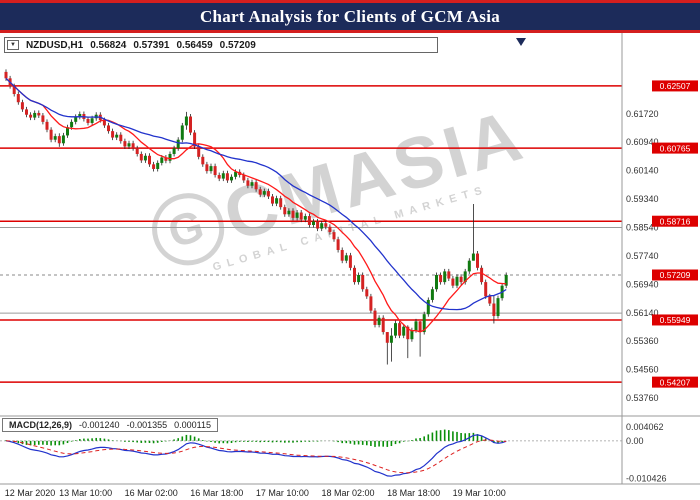 The width and height of the screenshot is (700, 500). Describe the element at coordinates (642, 341) in the screenshot. I see `svg-text: 0.55360` at that location.